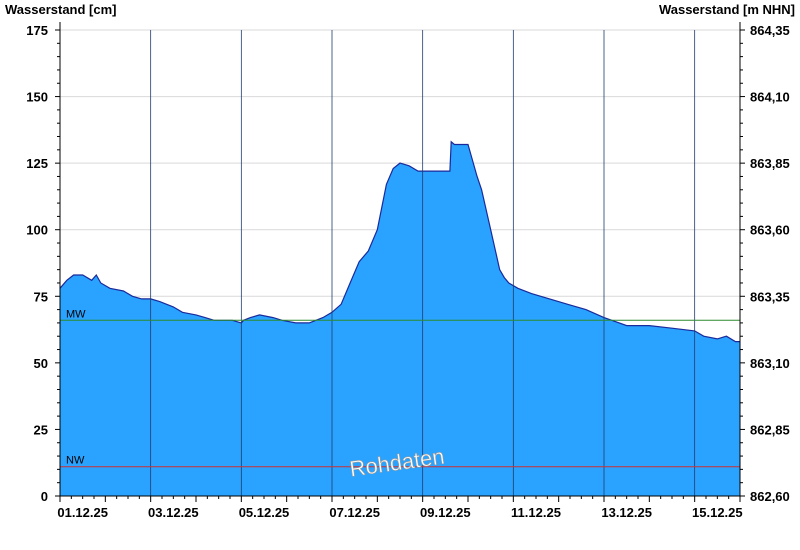  Describe the element at coordinates (770, 163) in the screenshot. I see `right-tick-label: 863,85` at that location.